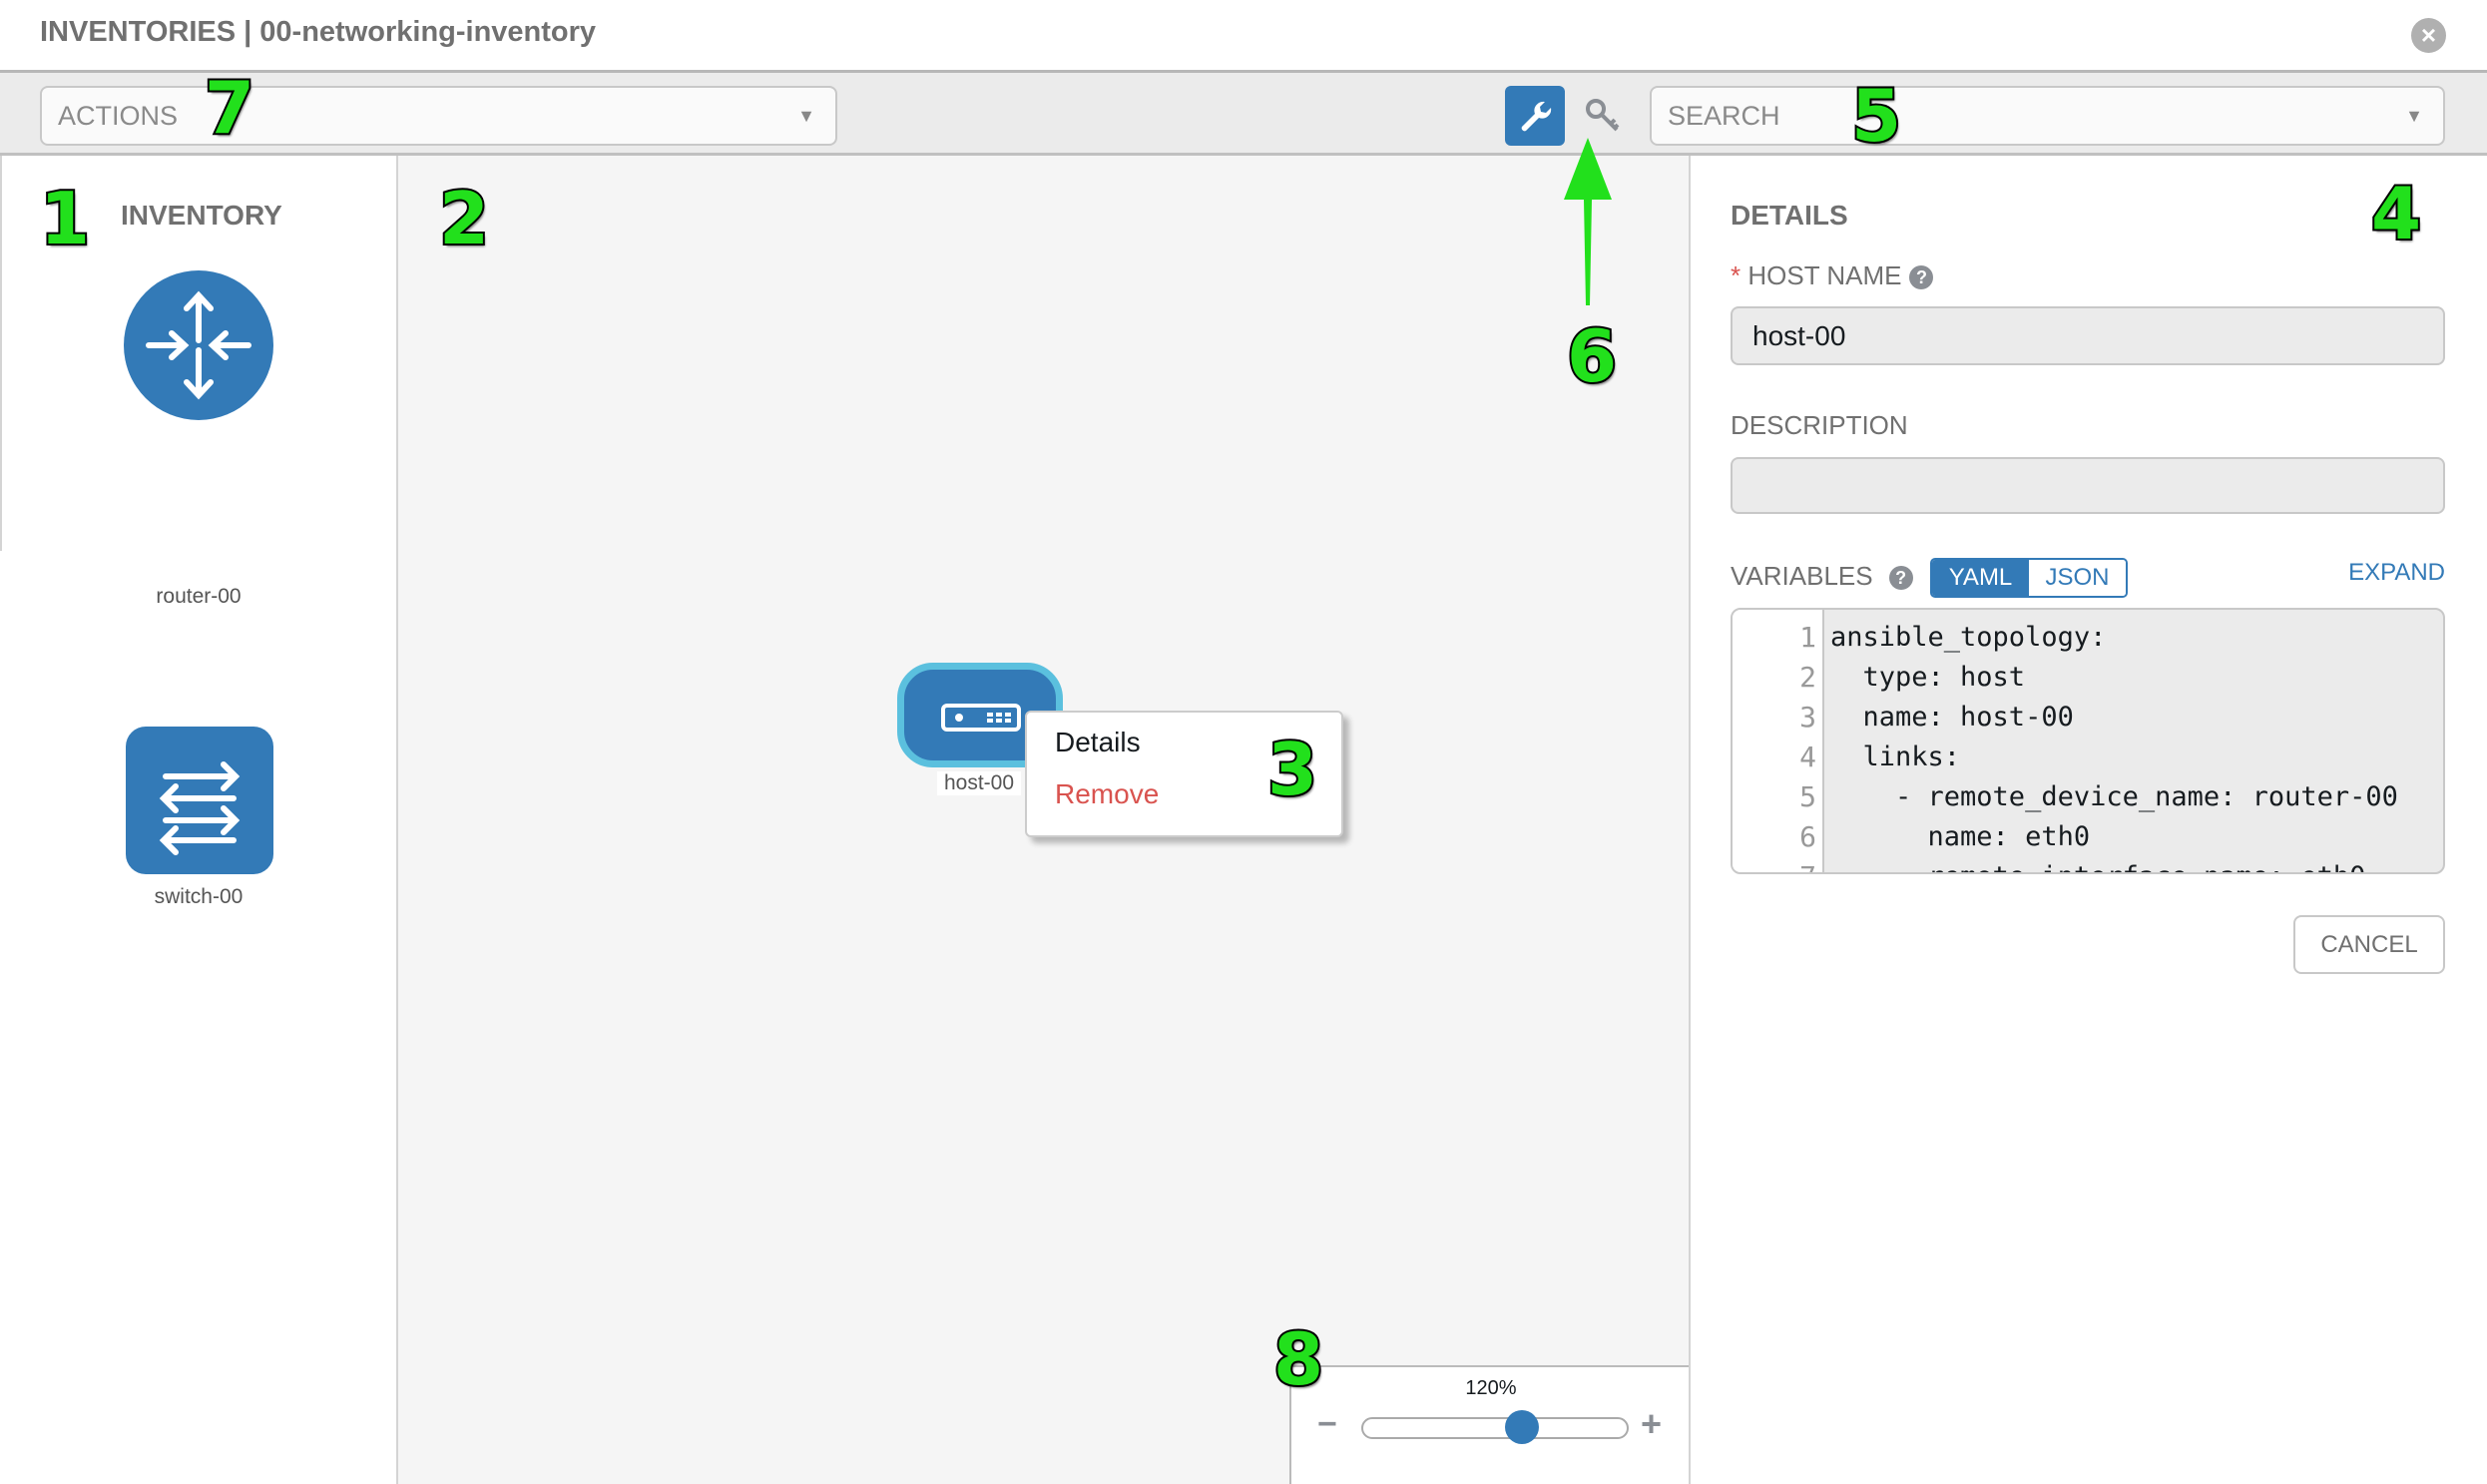 This screenshot has height=1484, width=2487. I want to click on required-mark: *, so click(1736, 275).